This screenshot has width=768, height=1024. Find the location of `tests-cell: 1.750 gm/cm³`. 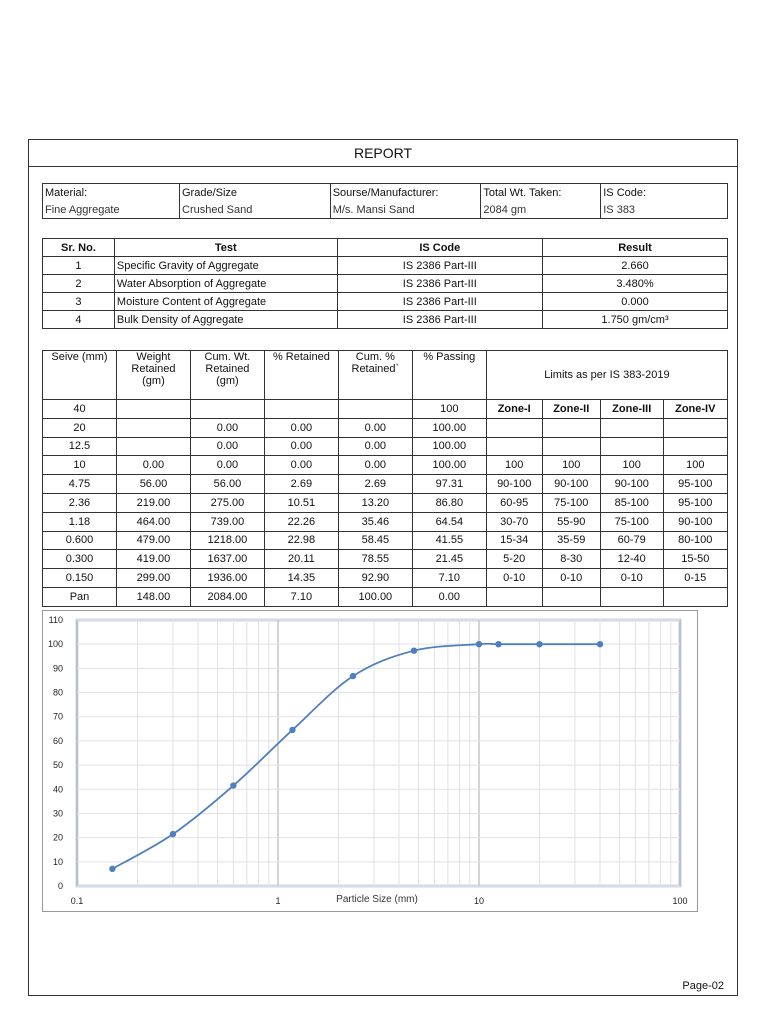

tests-cell: 1.750 gm/cm³ is located at coordinates (635, 319).